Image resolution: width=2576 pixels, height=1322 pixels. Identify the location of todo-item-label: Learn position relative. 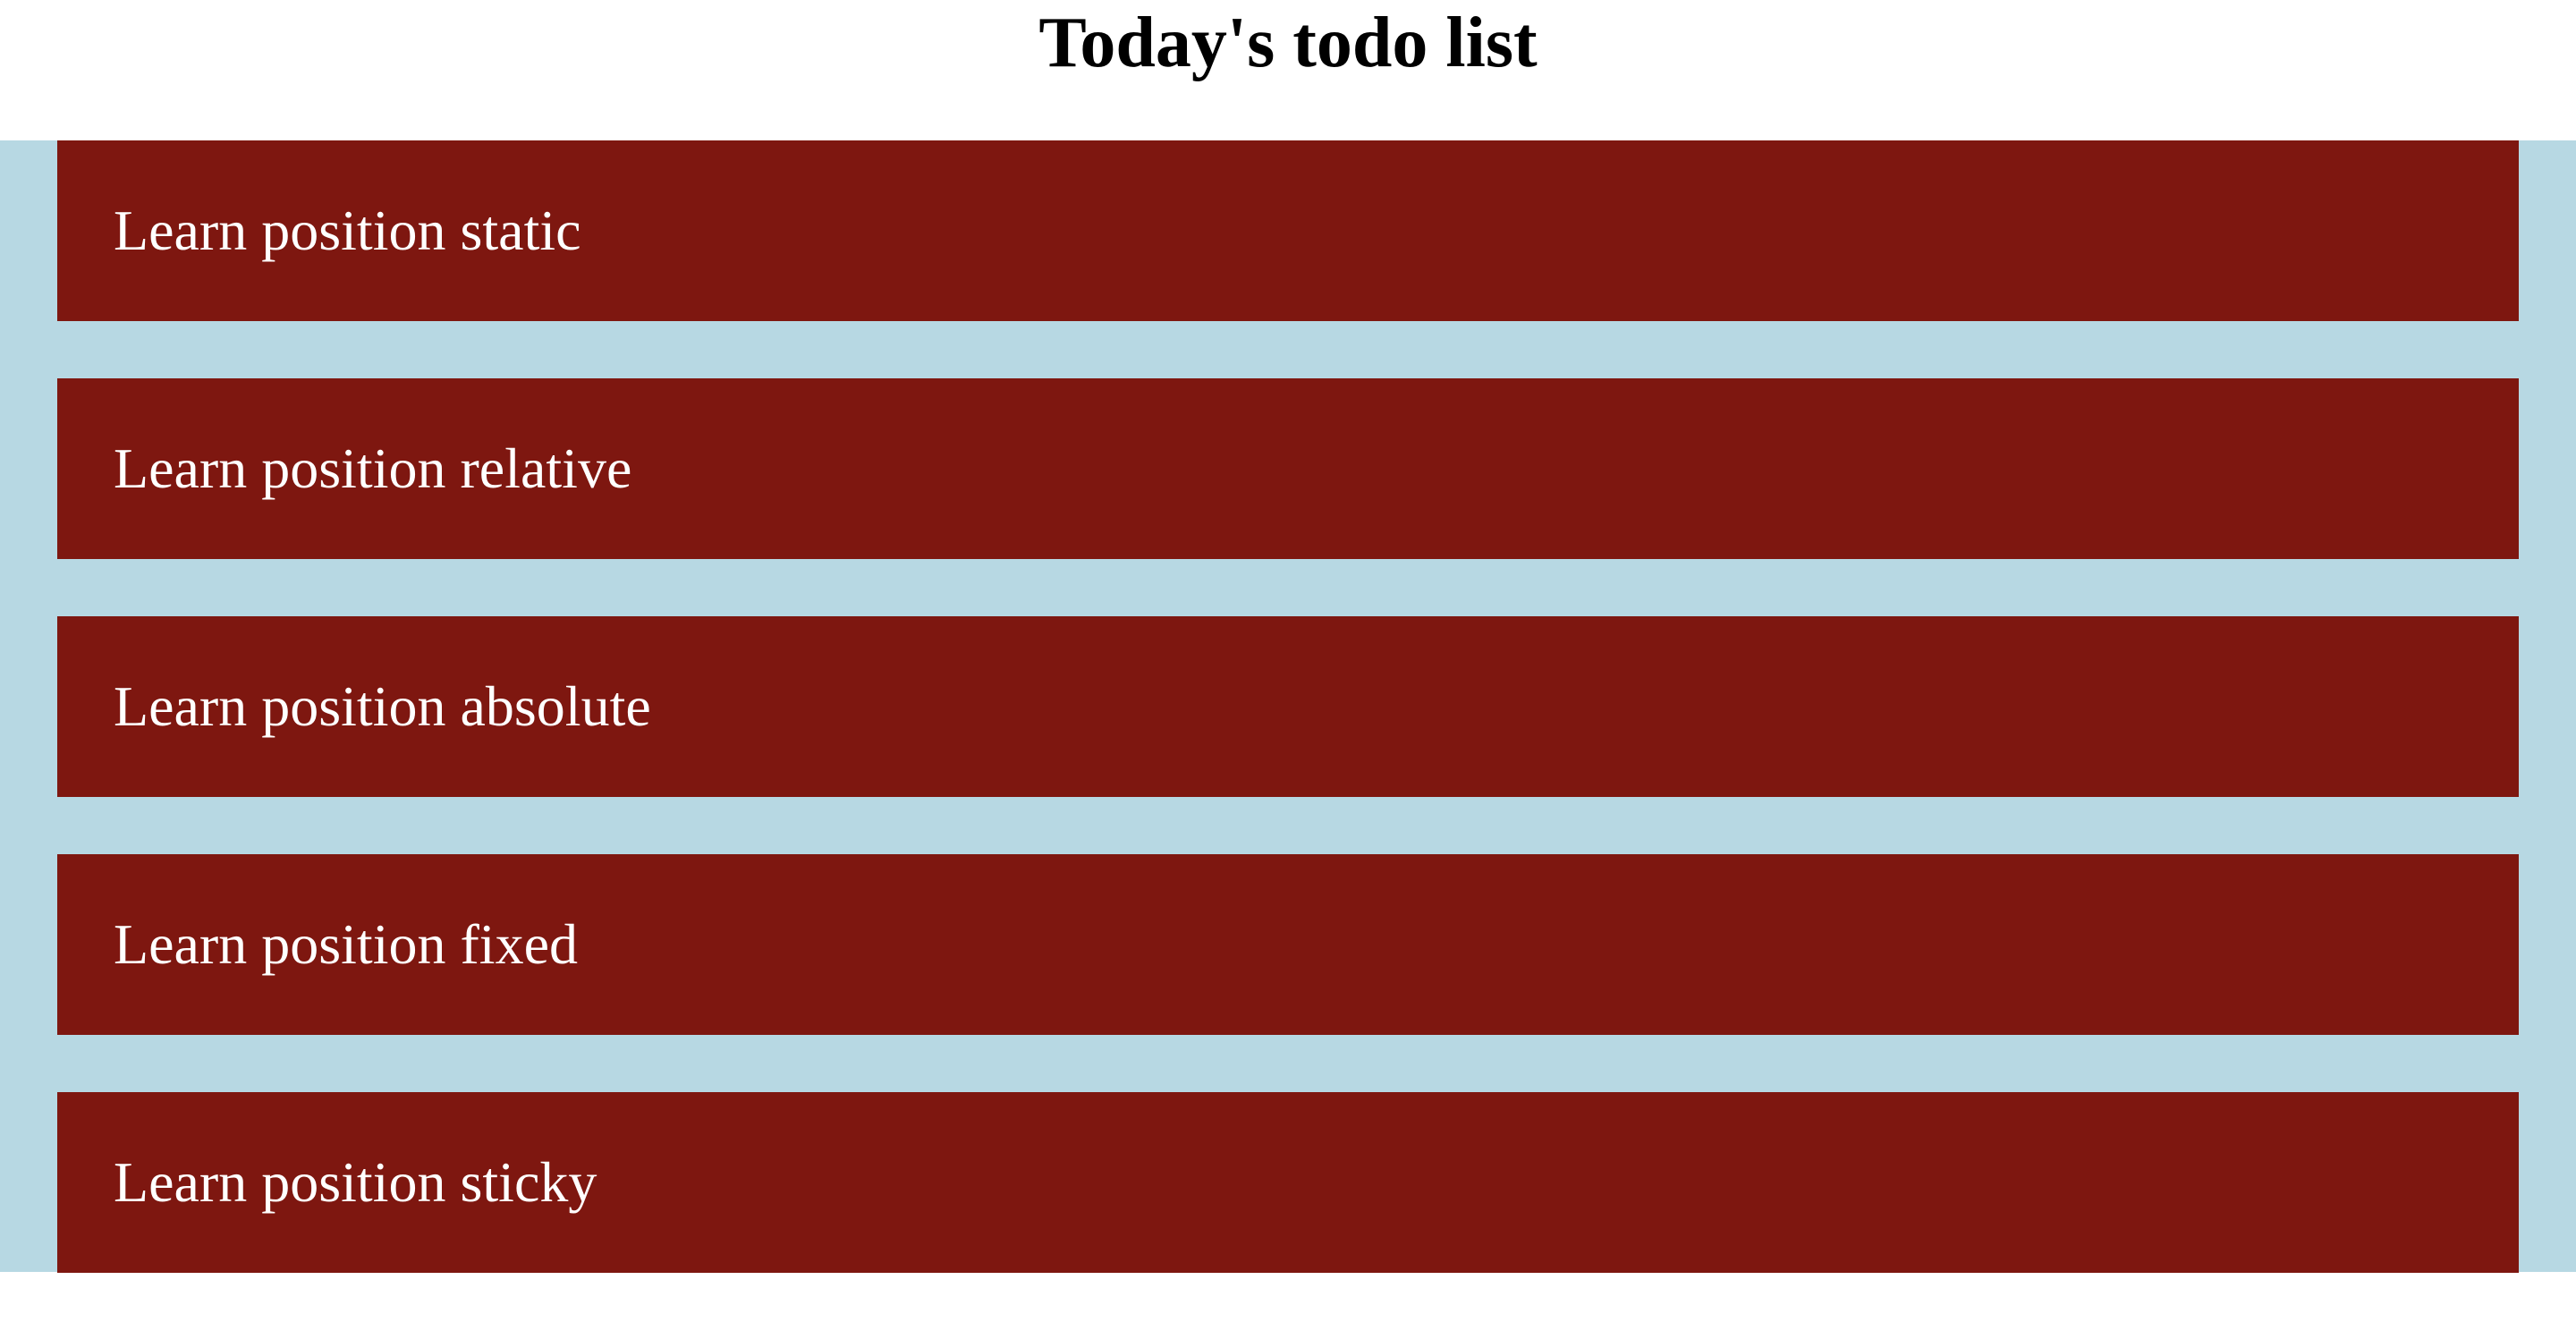
(373, 468).